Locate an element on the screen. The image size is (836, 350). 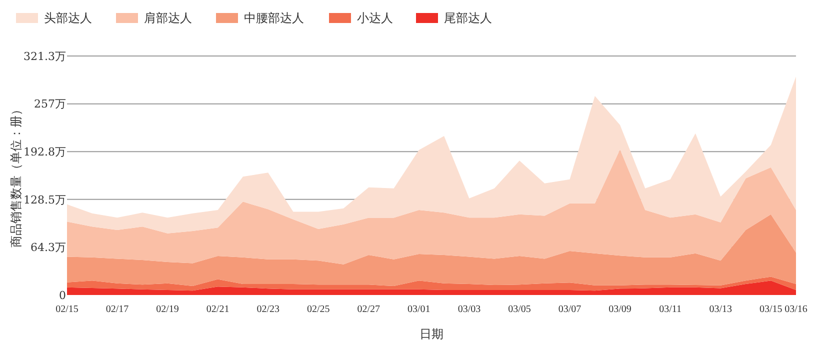
legend-label: 尾部达人 is located at coordinates (468, 18).